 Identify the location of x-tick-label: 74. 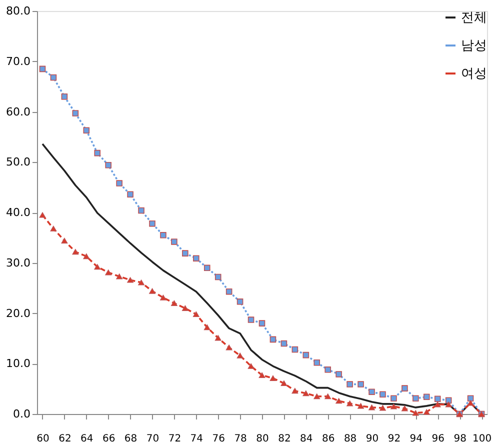
(197, 439).